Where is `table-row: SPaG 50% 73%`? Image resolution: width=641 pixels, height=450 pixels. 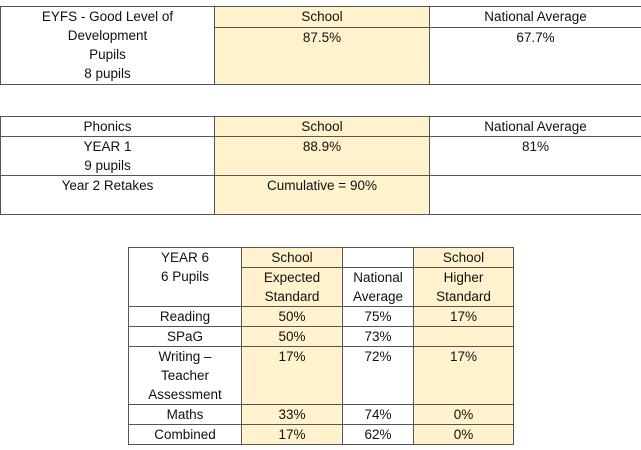 table-row: SPaG 50% 73% is located at coordinates (321, 336).